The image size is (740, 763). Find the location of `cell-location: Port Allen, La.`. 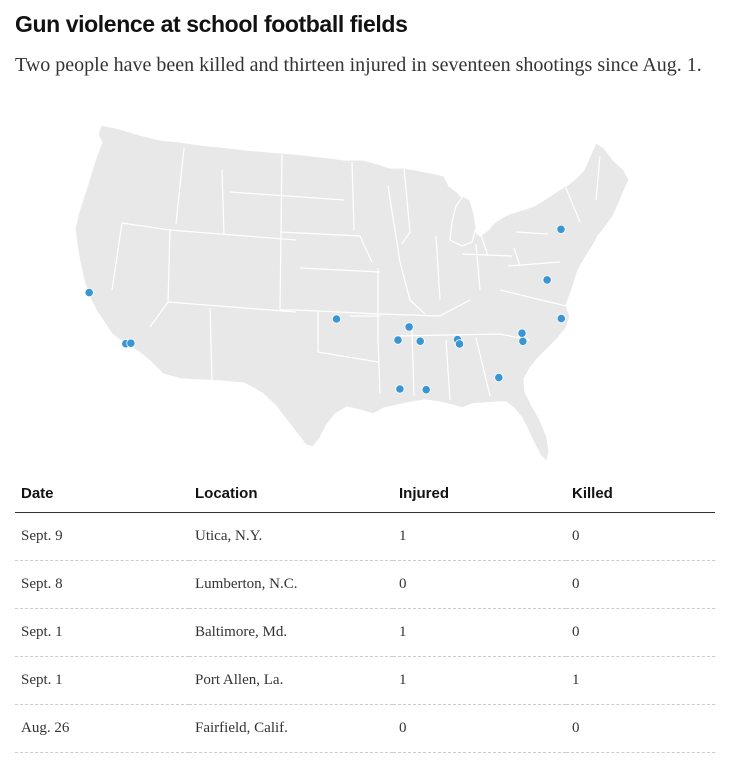

cell-location: Port Allen, La. is located at coordinates (291, 680).